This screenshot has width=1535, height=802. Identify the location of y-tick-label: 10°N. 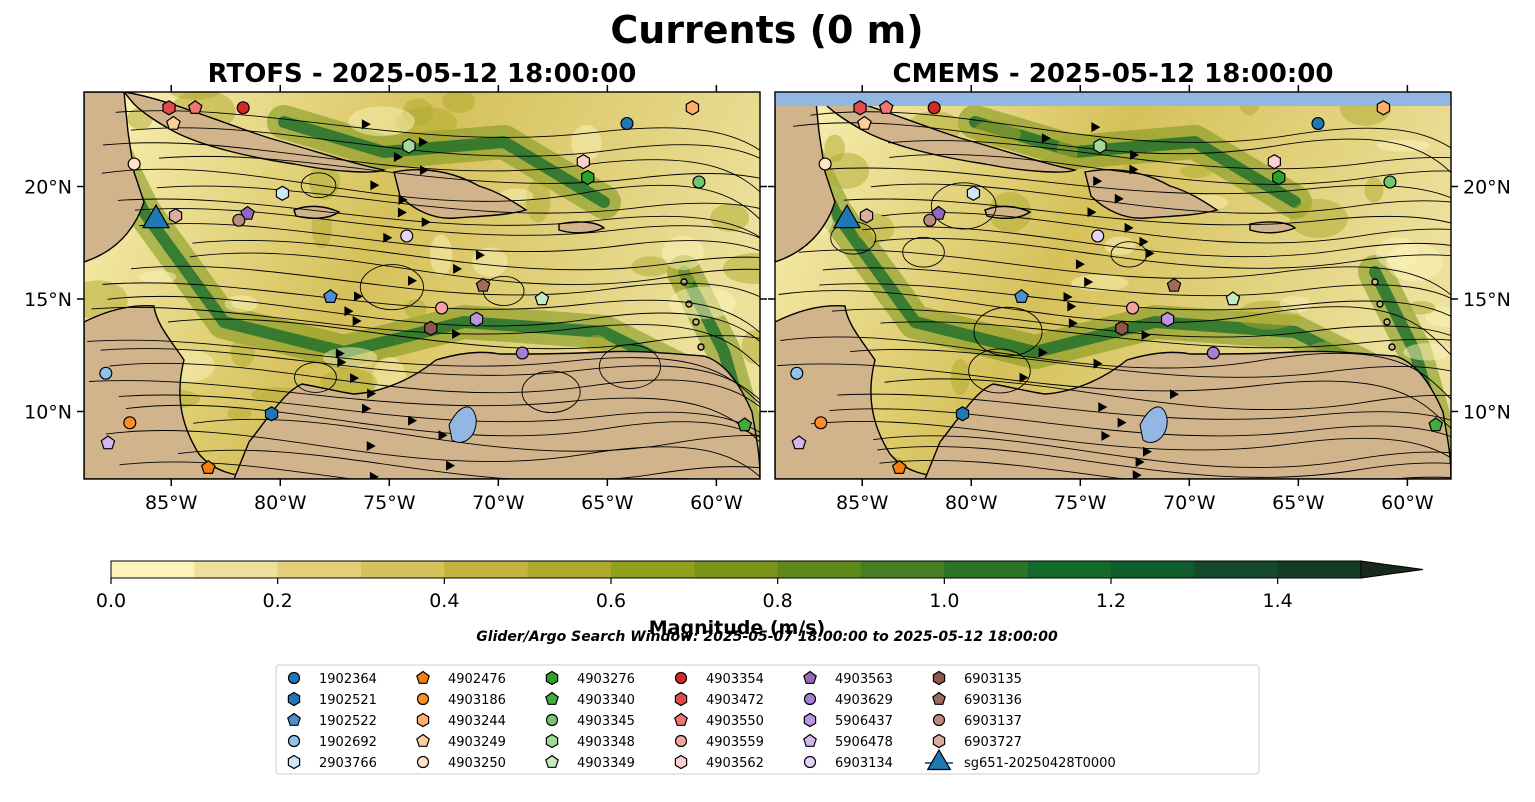
(48, 413).